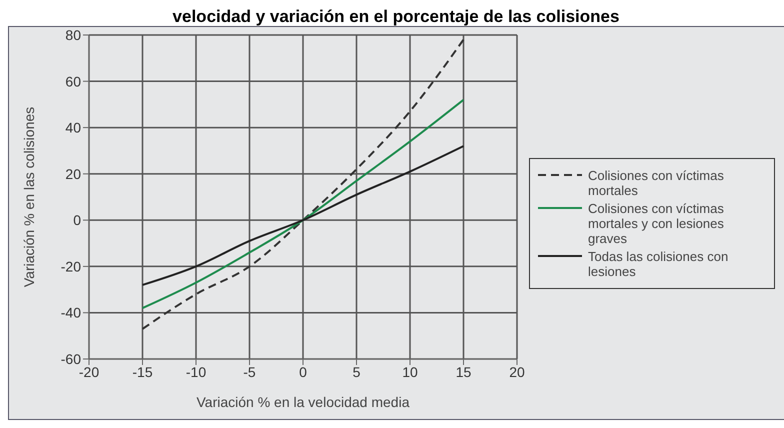 This screenshot has height=428, width=784. Describe the element at coordinates (656, 223) in the screenshot. I see `legend-label: Colisiones con víctimas mortales y con lesiones graves` at that location.